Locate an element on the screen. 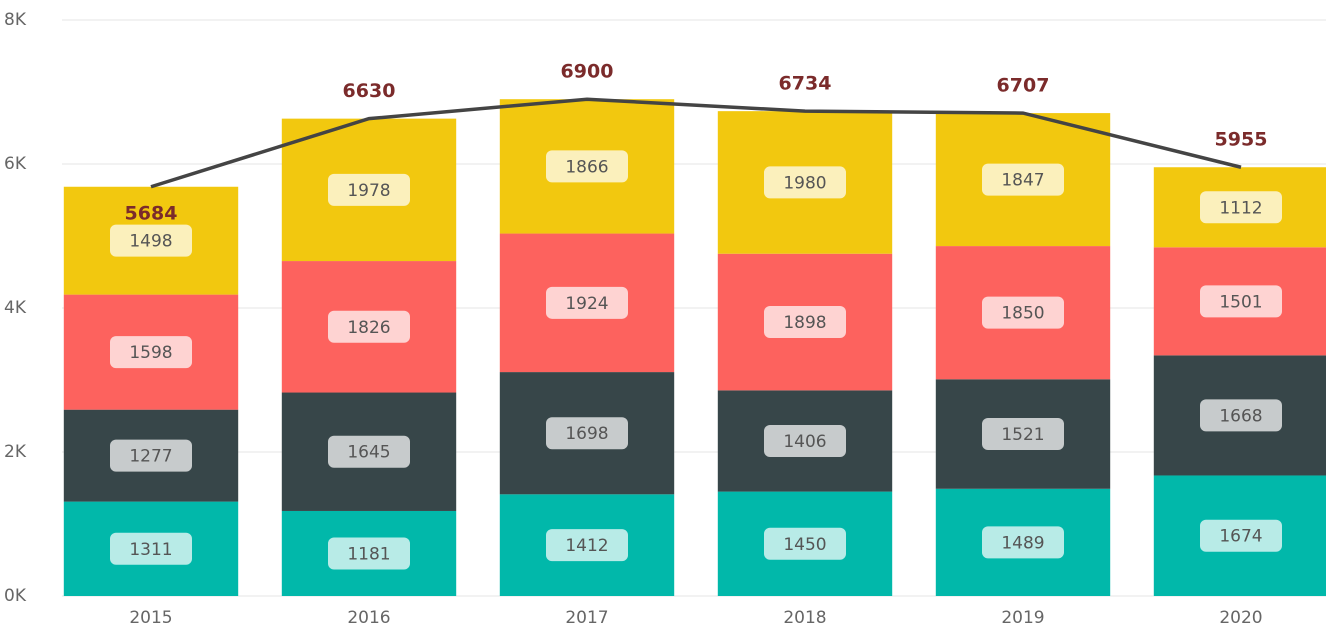 This screenshot has height=633, width=1326. x-tick-label: 2019 is located at coordinates (1022, 618).